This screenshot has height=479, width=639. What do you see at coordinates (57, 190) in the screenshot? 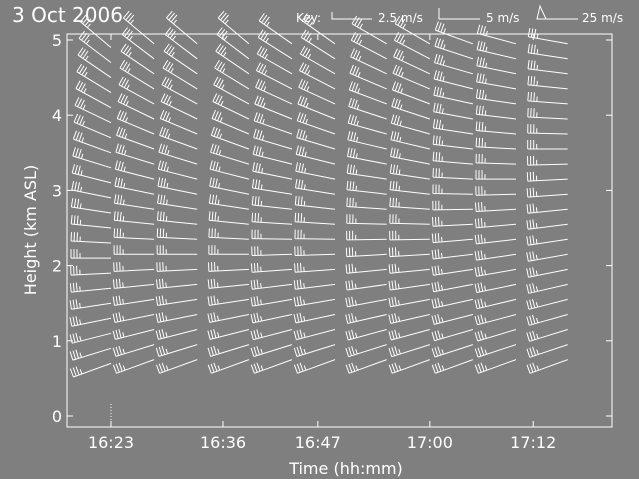
I see `y-tick-label: 3` at bounding box center [57, 190].